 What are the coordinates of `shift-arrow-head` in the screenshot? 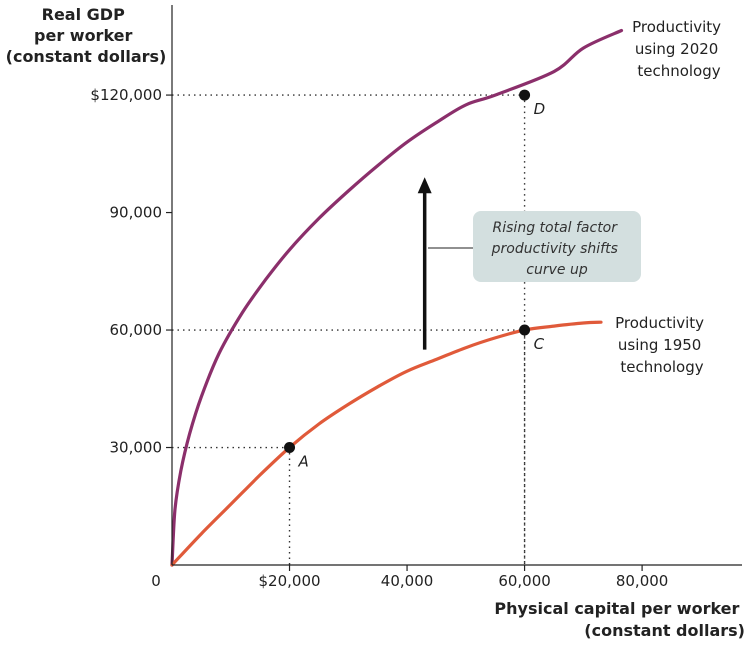 It's located at (424, 185).